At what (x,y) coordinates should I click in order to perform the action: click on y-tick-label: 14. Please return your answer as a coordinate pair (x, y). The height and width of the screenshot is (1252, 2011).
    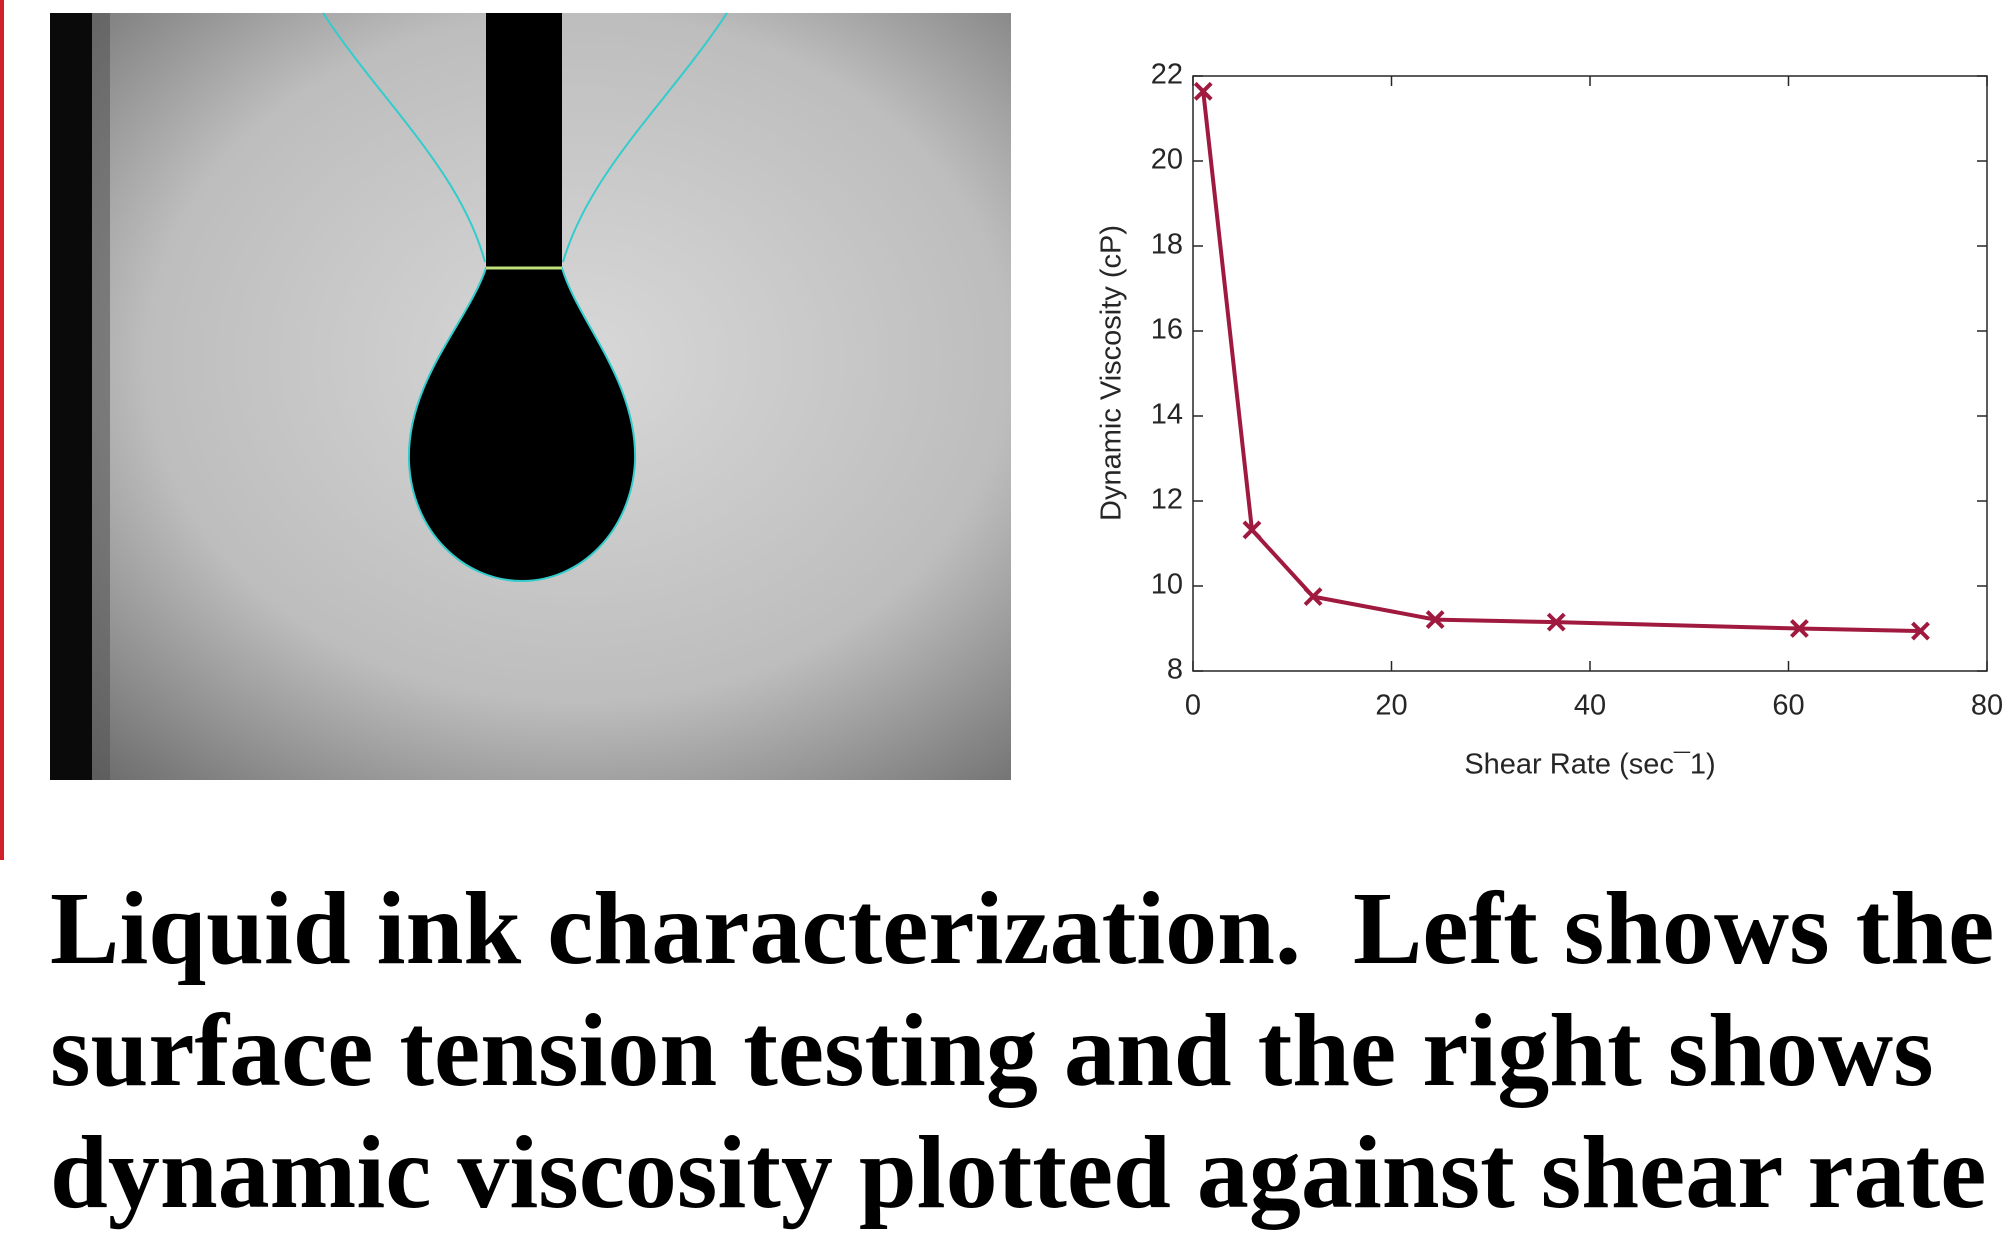
    Looking at the image, I should click on (1167, 415).